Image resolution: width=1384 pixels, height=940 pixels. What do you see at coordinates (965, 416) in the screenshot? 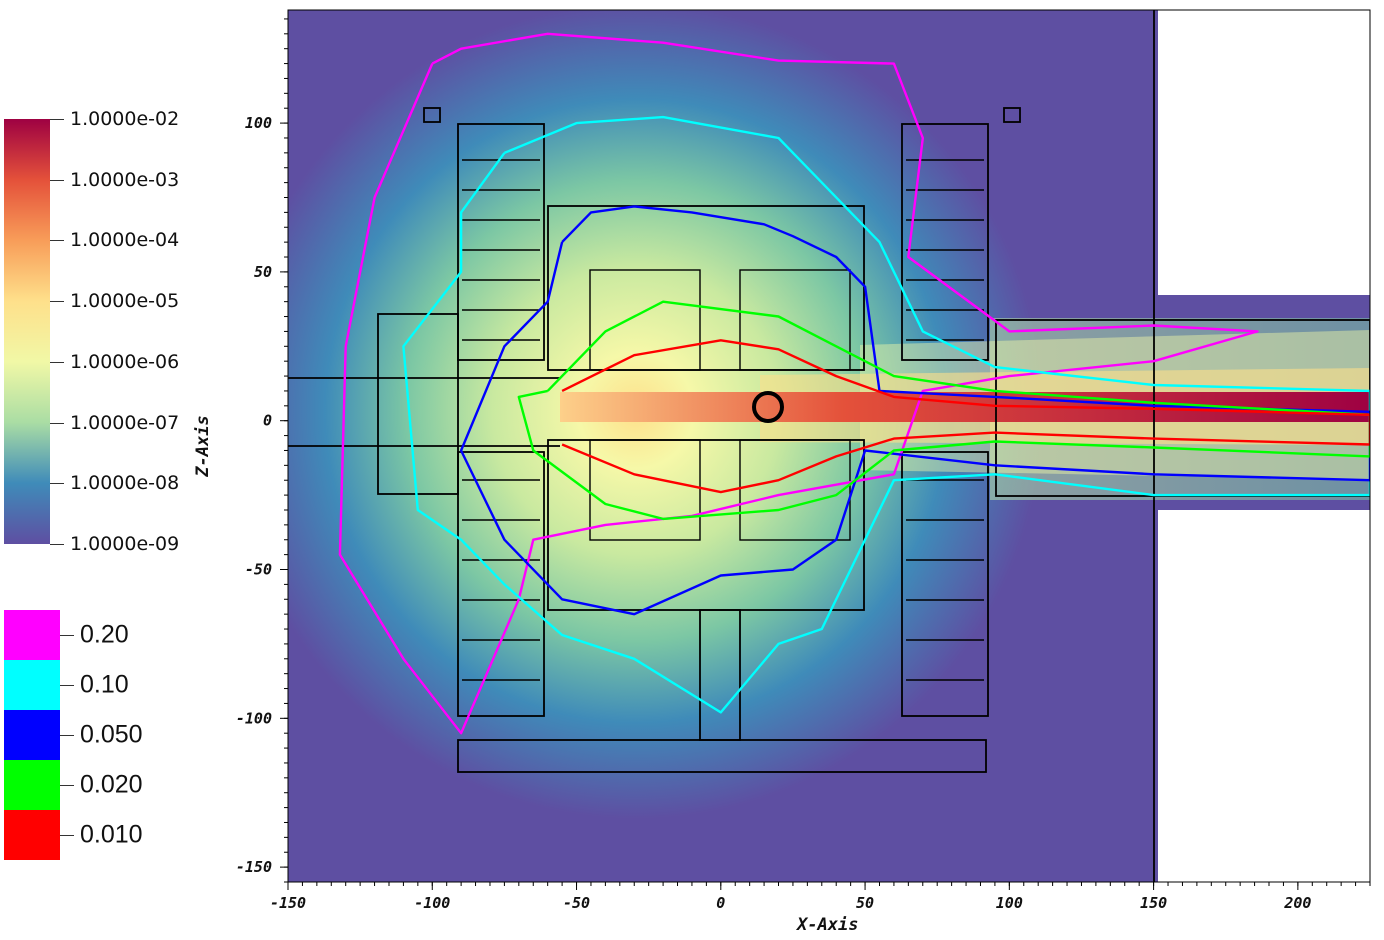
I see `contour-line-0.010` at bounding box center [965, 416].